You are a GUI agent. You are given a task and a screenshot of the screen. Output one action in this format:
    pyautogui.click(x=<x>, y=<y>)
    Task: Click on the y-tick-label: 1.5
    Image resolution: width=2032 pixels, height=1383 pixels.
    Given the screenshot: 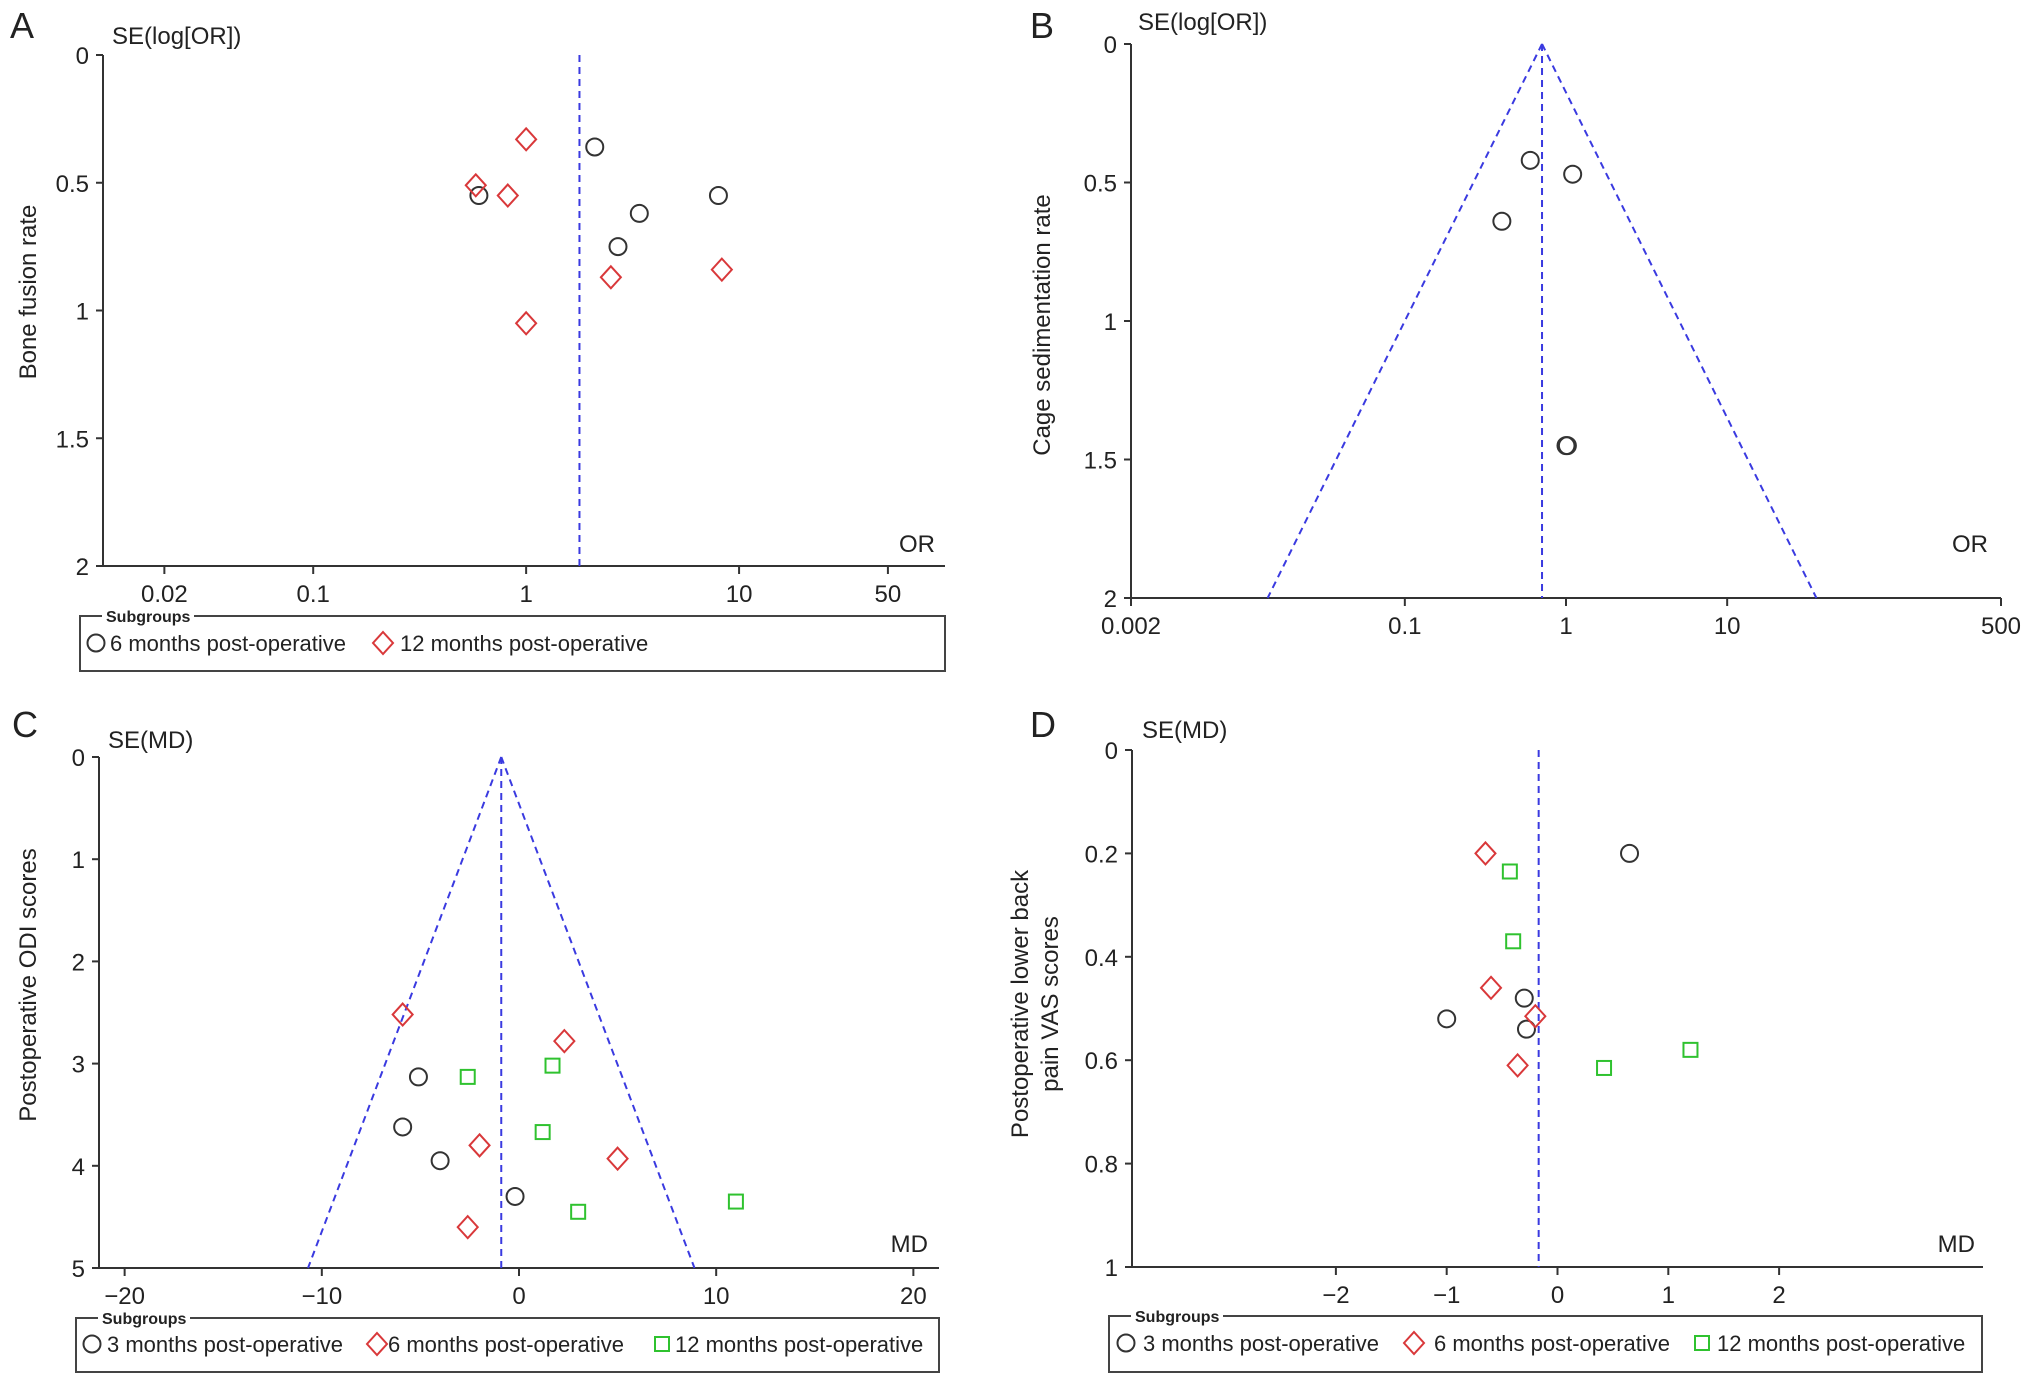 What is the action you would take?
    pyautogui.click(x=72, y=439)
    